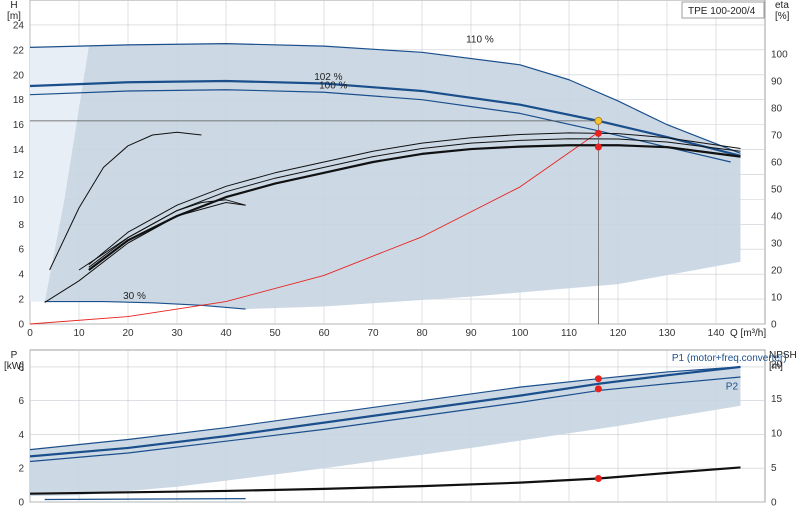  I want to click on y-tick-label-bottom: 2, so click(21, 469).